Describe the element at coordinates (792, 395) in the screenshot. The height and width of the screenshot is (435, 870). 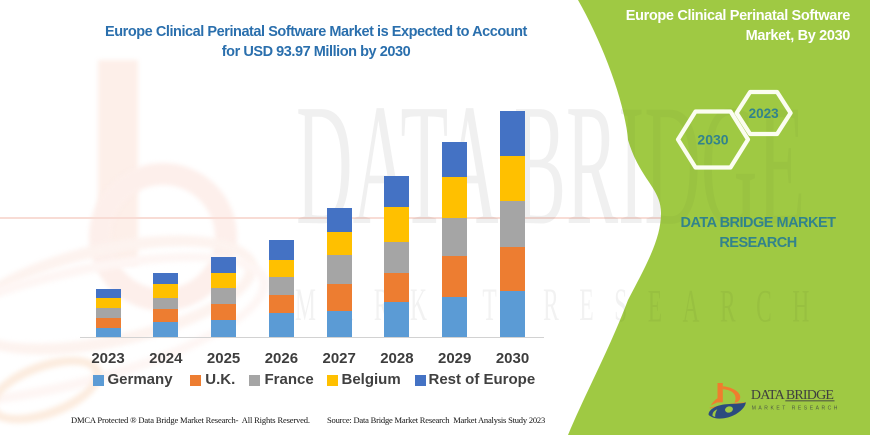
I see `svg-text: DATA BRIDGE` at that location.